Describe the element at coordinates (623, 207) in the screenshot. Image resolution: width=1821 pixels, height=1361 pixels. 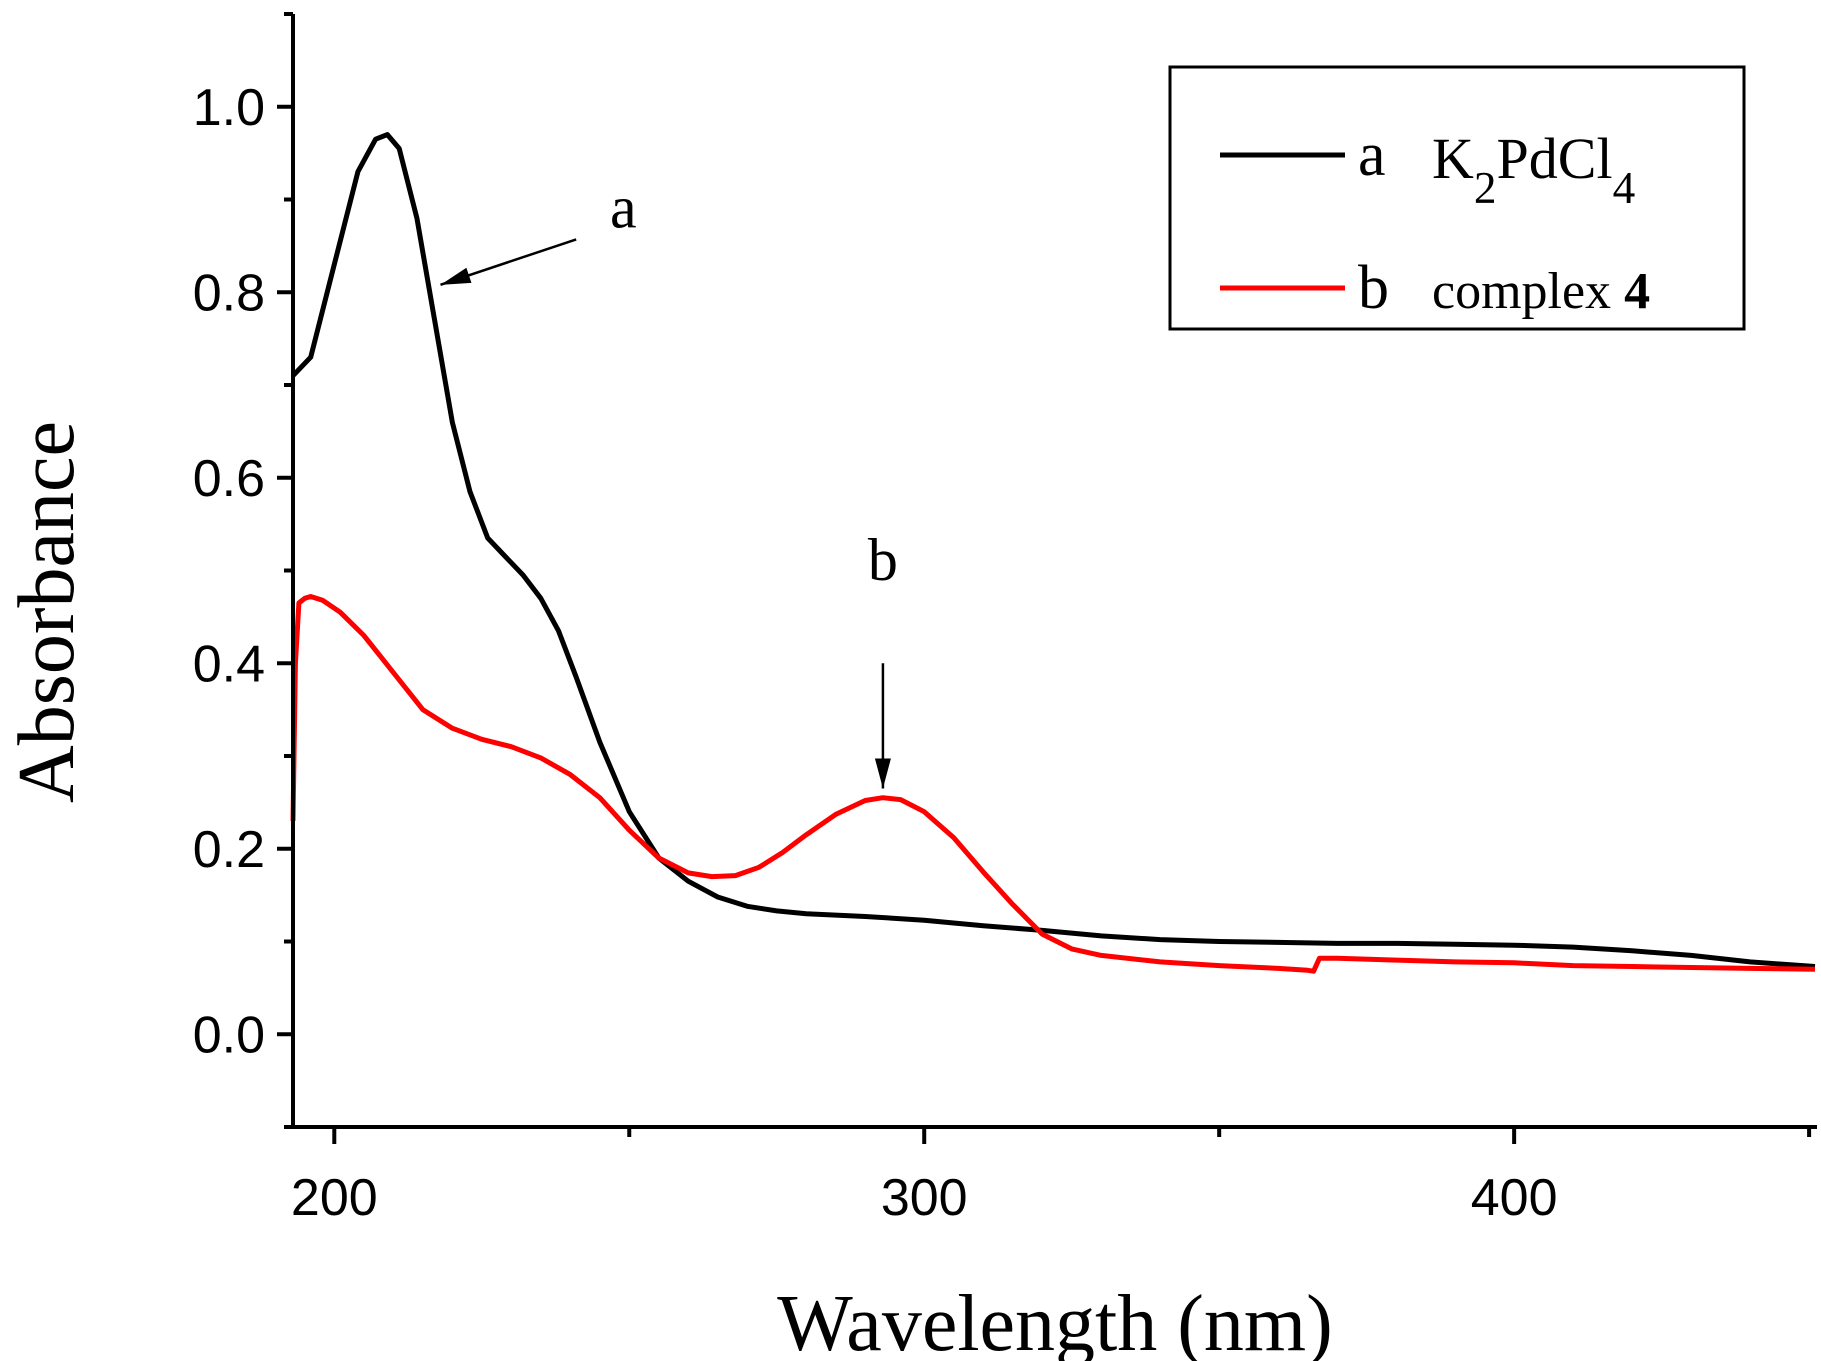
I see `annotation-label-a: a` at that location.